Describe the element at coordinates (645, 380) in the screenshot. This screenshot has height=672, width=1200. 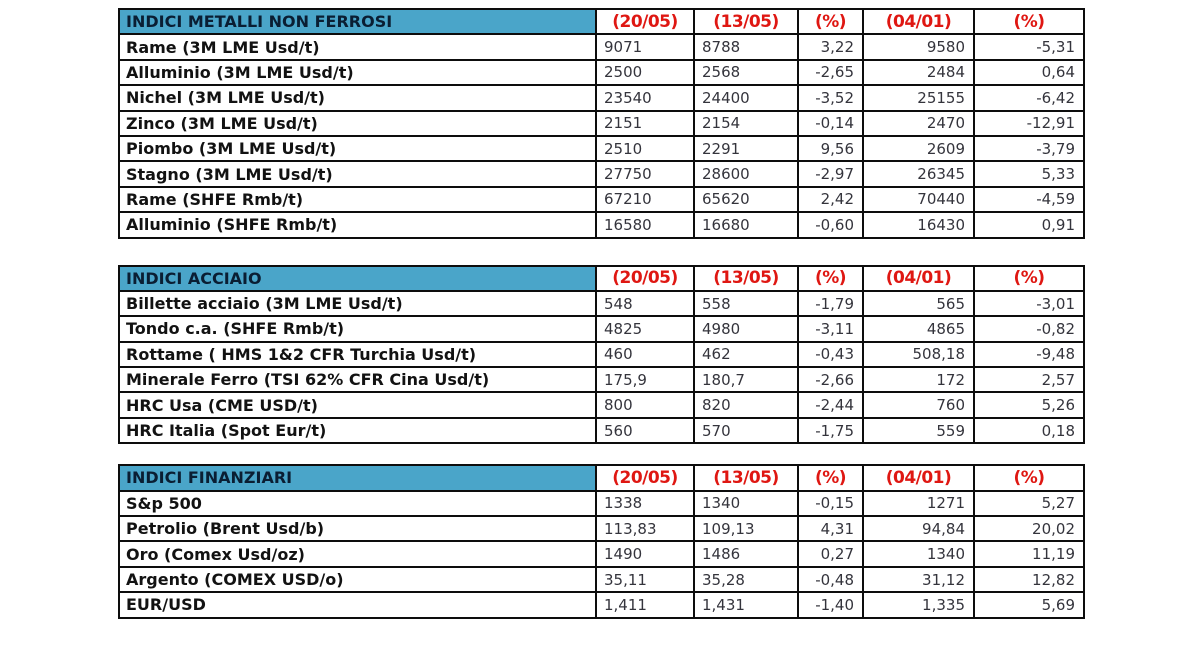
I see `value-cell: 175,9` at that location.